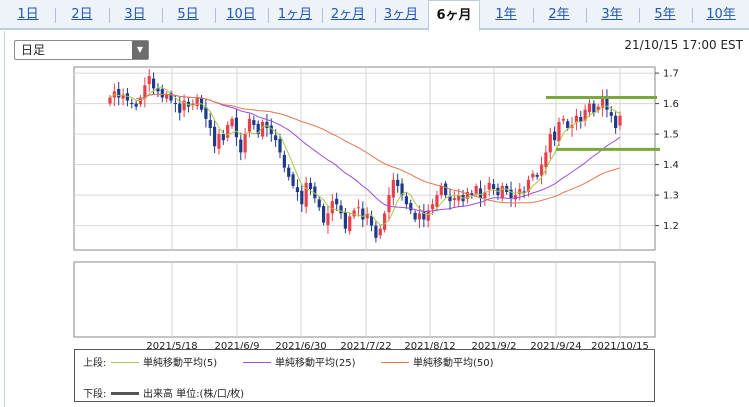  Describe the element at coordinates (671, 165) in the screenshot. I see `y-tick-label: 1.4` at that location.